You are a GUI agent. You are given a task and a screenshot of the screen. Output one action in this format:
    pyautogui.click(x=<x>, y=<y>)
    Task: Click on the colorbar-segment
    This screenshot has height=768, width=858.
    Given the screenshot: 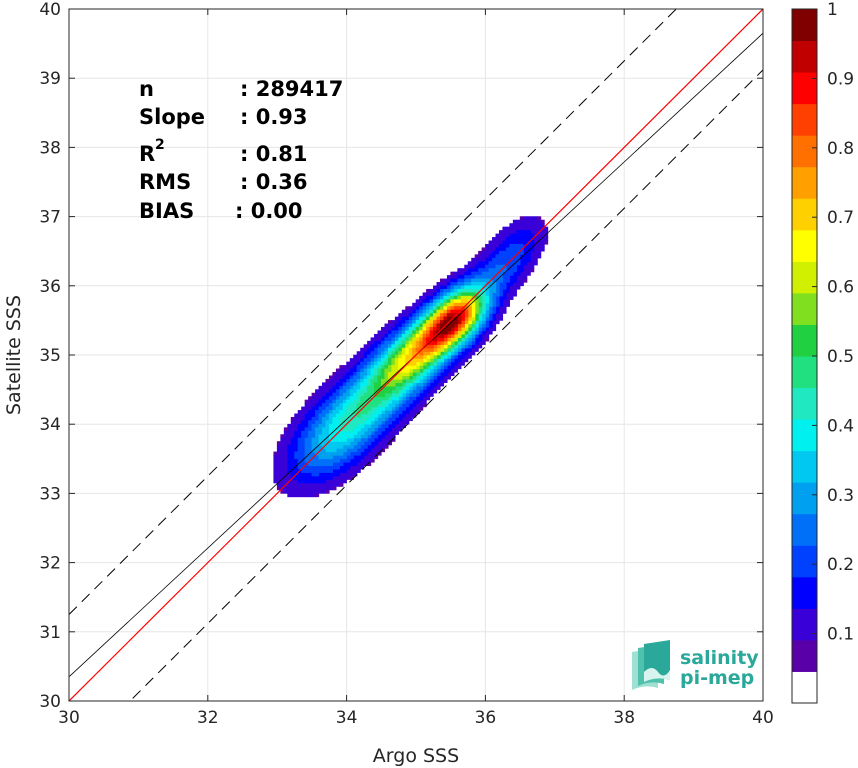 What is the action you would take?
    pyautogui.click(x=804, y=245)
    